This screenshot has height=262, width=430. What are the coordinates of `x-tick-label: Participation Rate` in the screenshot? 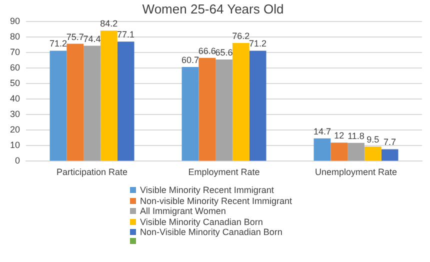 It's located at (92, 172).